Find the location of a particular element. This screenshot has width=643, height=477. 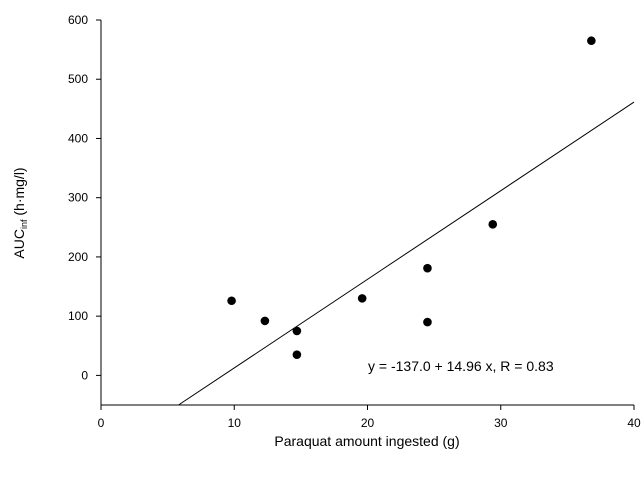

x-tick-label: 20 is located at coordinates (368, 423).